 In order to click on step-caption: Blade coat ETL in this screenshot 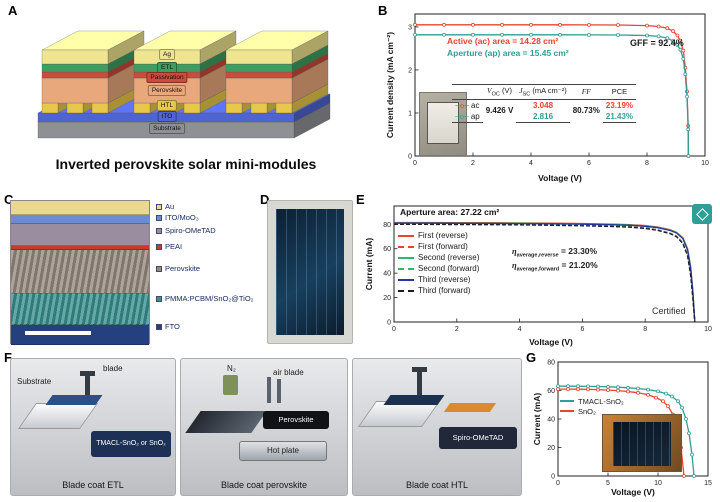, I will do `click(93, 485)`.